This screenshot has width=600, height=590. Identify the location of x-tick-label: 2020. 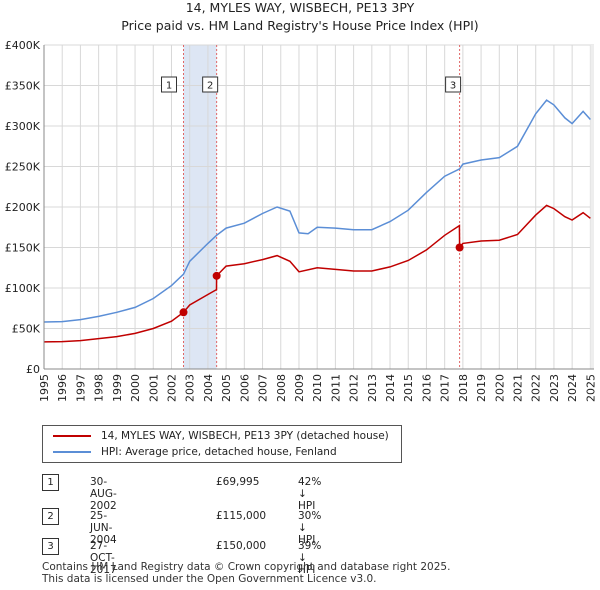
(499, 388).